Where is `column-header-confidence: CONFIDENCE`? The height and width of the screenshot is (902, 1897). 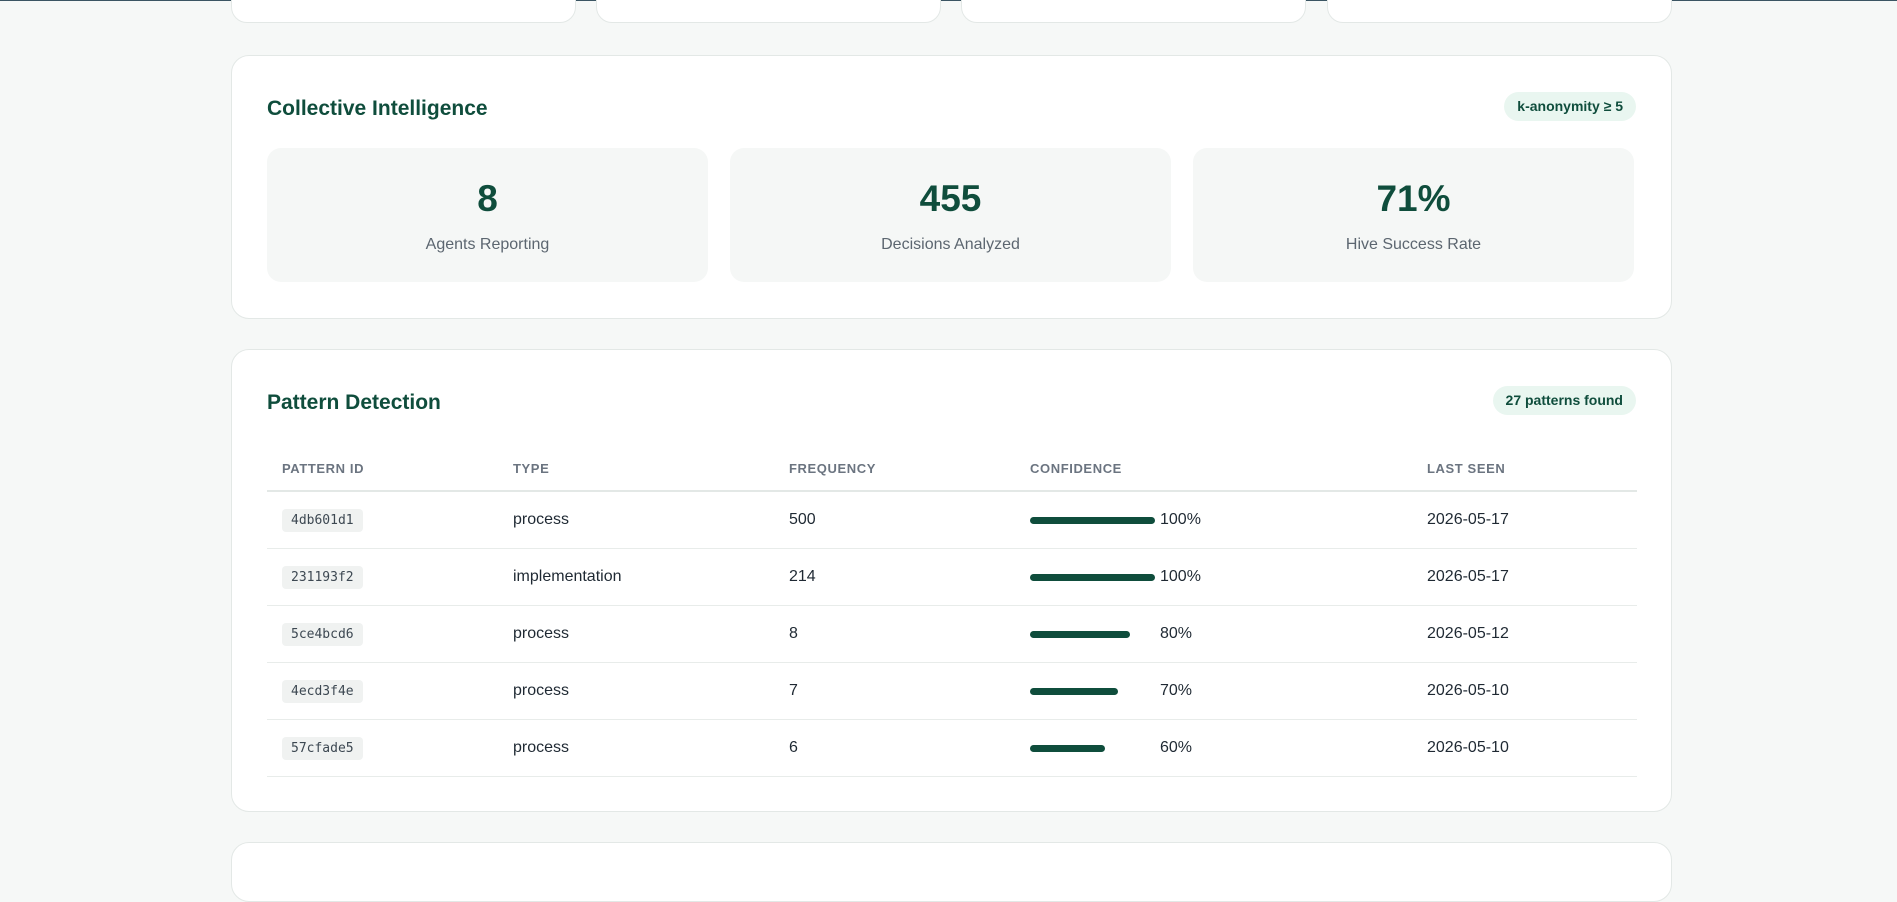
column-header-confidence: CONFIDENCE is located at coordinates (1213, 469).